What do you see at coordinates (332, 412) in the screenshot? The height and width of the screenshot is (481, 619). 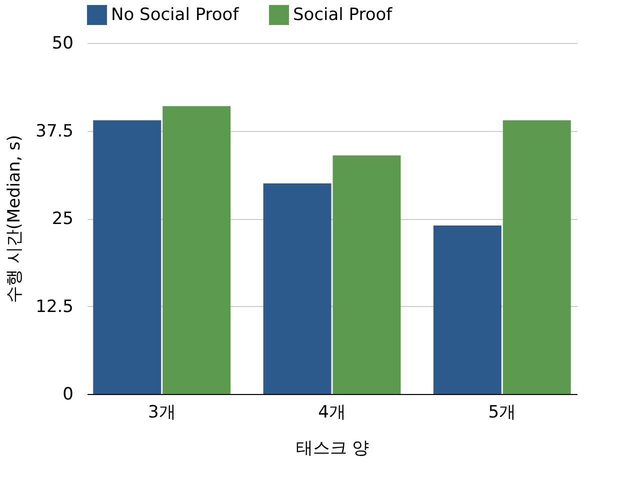 I see `x-tick-label: 4개` at bounding box center [332, 412].